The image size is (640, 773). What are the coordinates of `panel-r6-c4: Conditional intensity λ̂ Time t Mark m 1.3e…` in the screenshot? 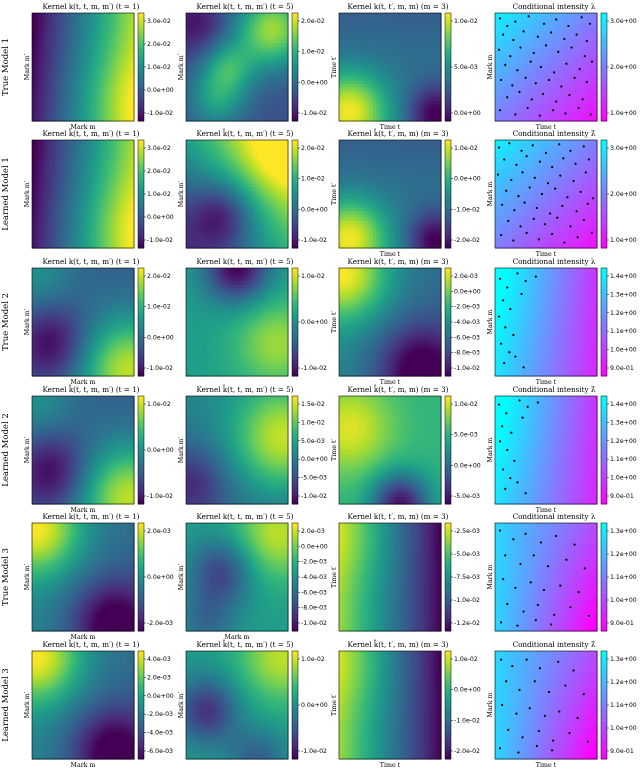 It's located at (562, 704).